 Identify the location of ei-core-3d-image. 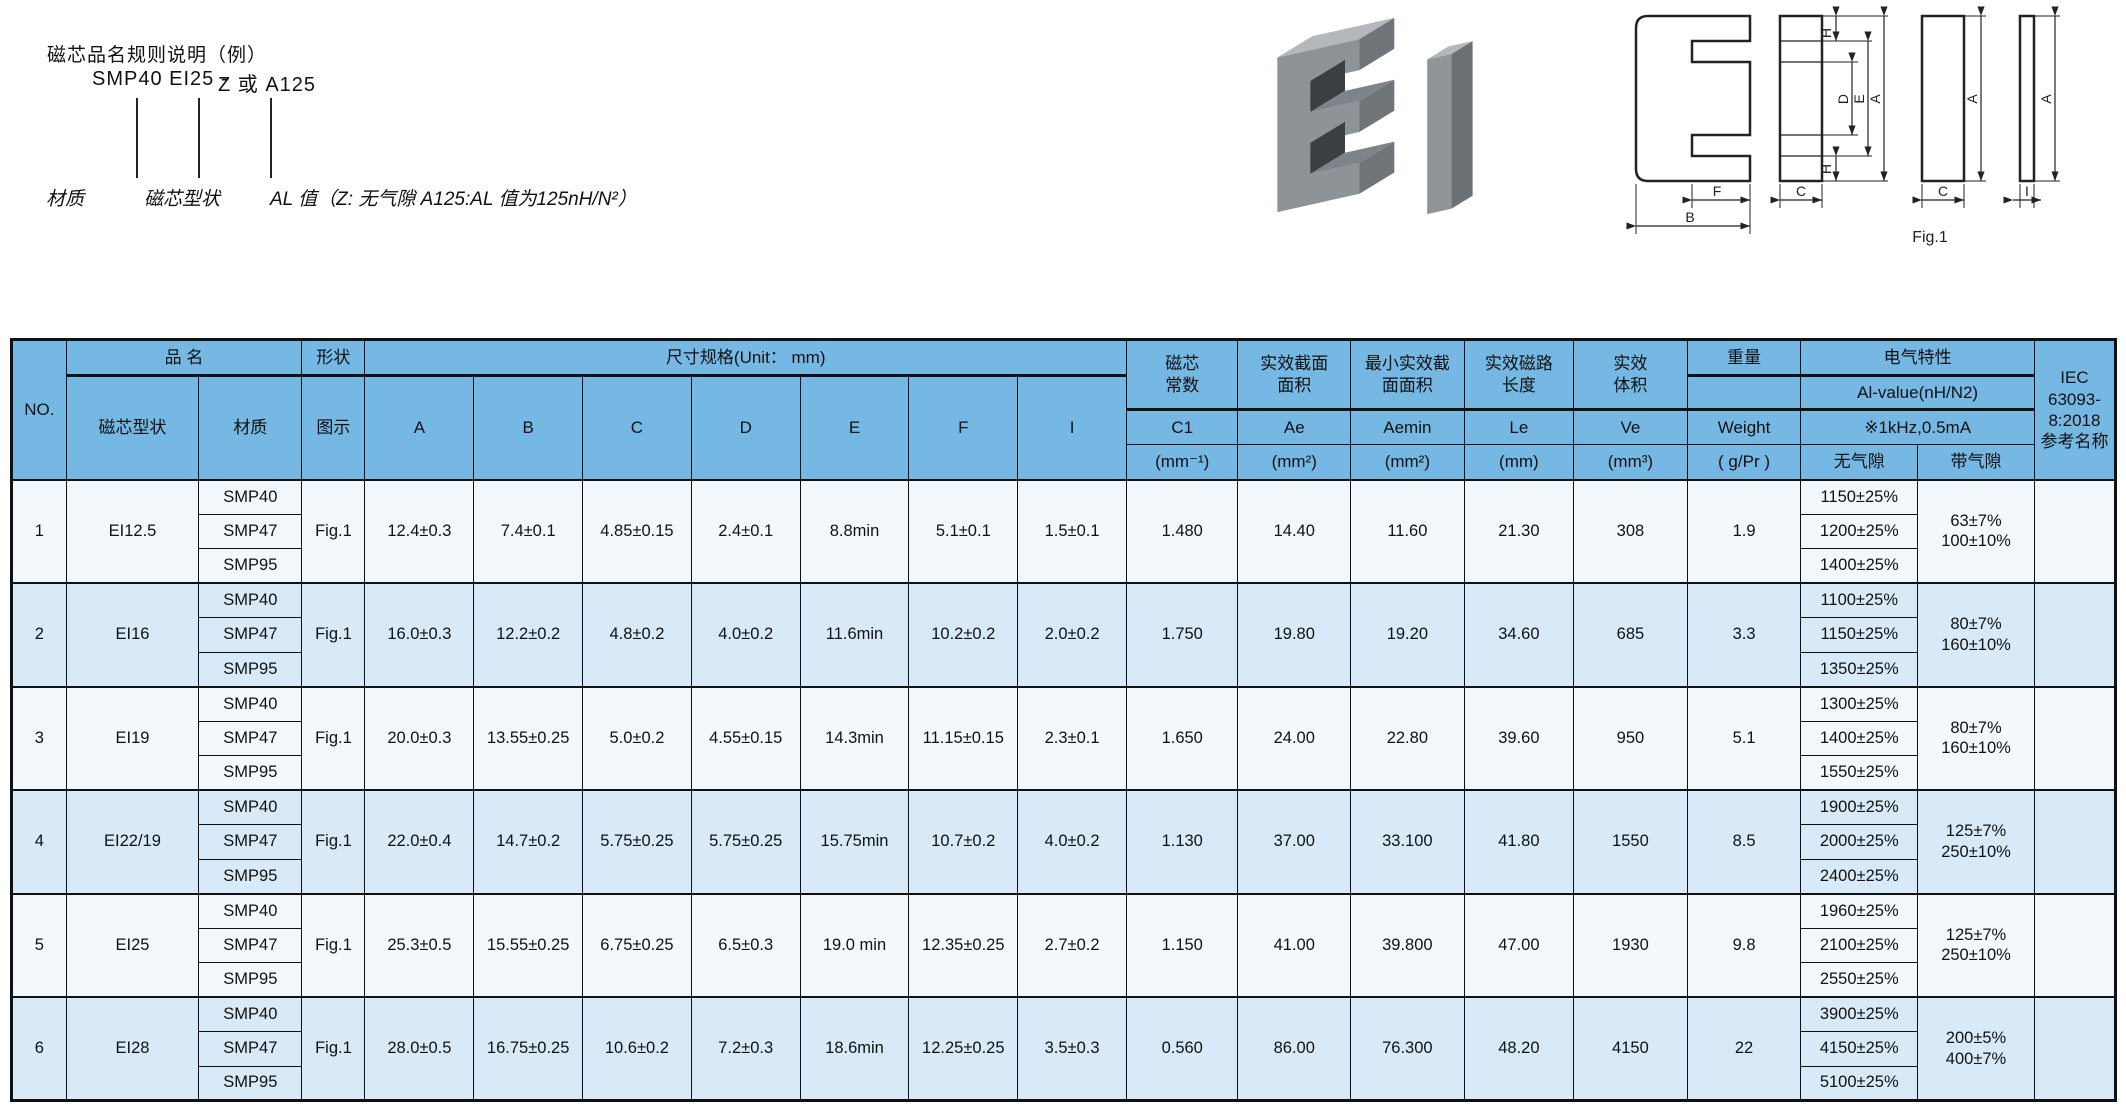
(1375, 116).